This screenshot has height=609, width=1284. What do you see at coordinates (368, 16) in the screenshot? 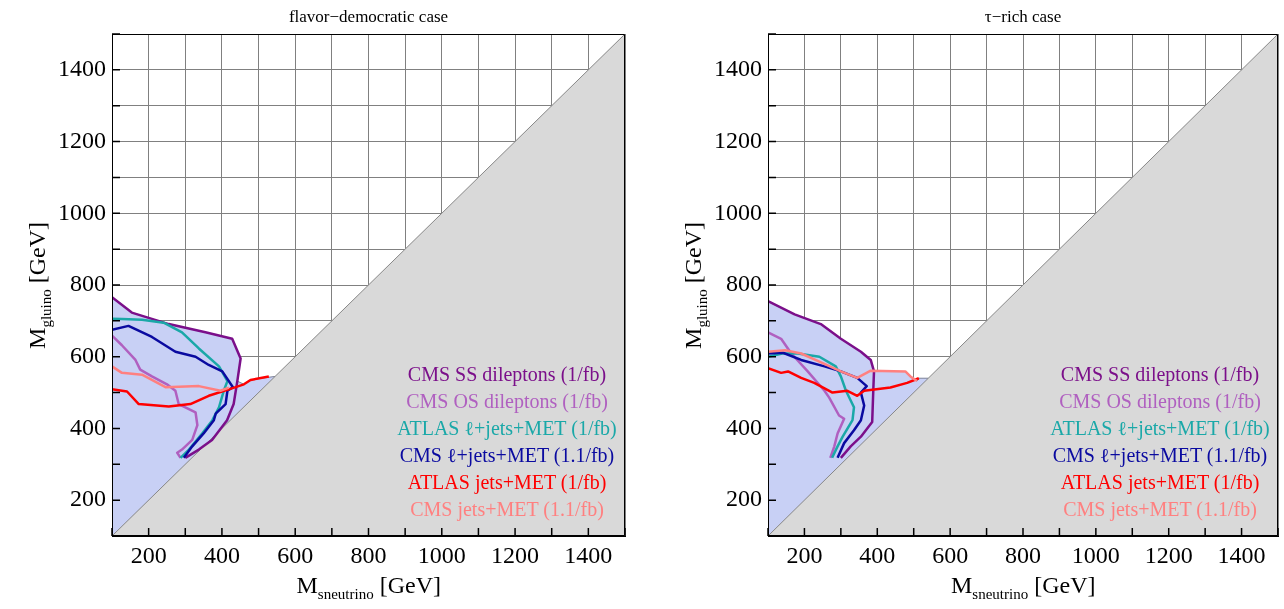
I see `chart-title: flavor−democratic case` at bounding box center [368, 16].